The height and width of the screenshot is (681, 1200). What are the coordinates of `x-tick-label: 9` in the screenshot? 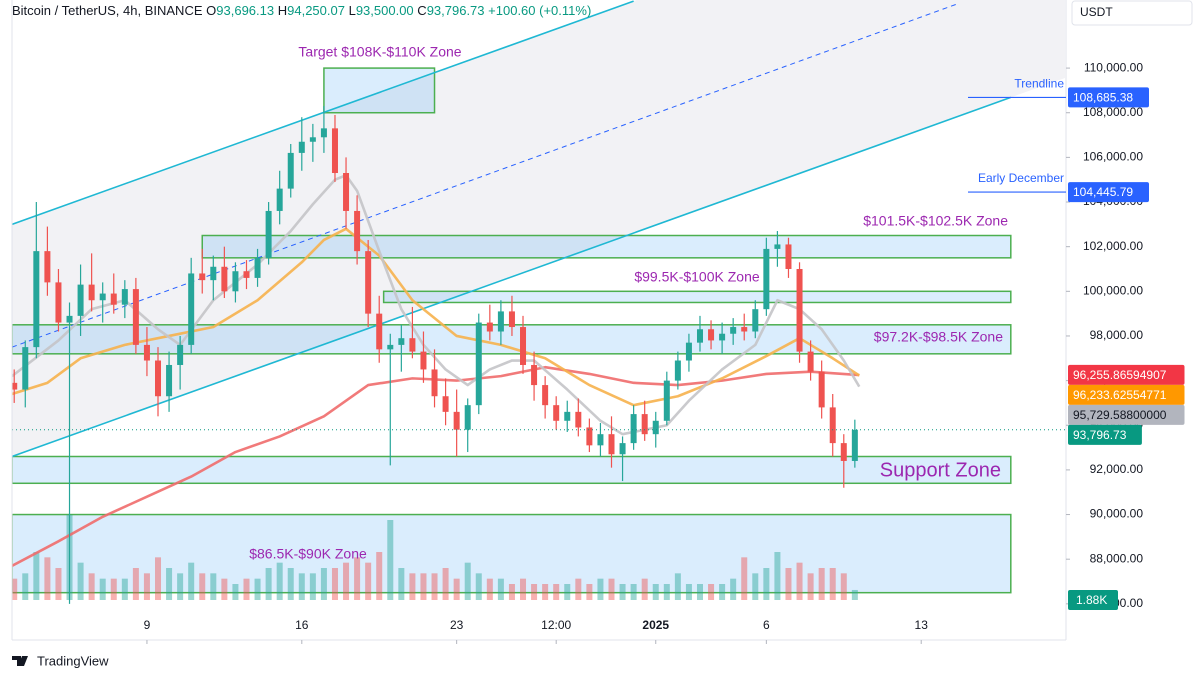 It's located at (147, 625).